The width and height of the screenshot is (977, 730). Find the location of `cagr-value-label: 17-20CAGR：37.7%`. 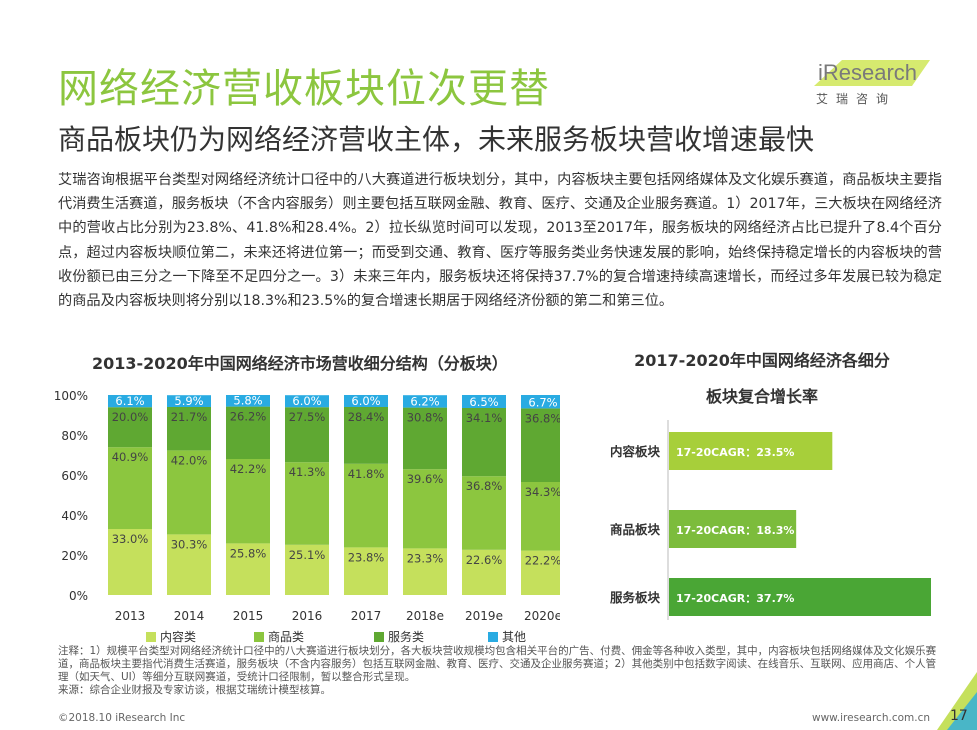

cagr-value-label: 17-20CAGR：37.7% is located at coordinates (735, 598).